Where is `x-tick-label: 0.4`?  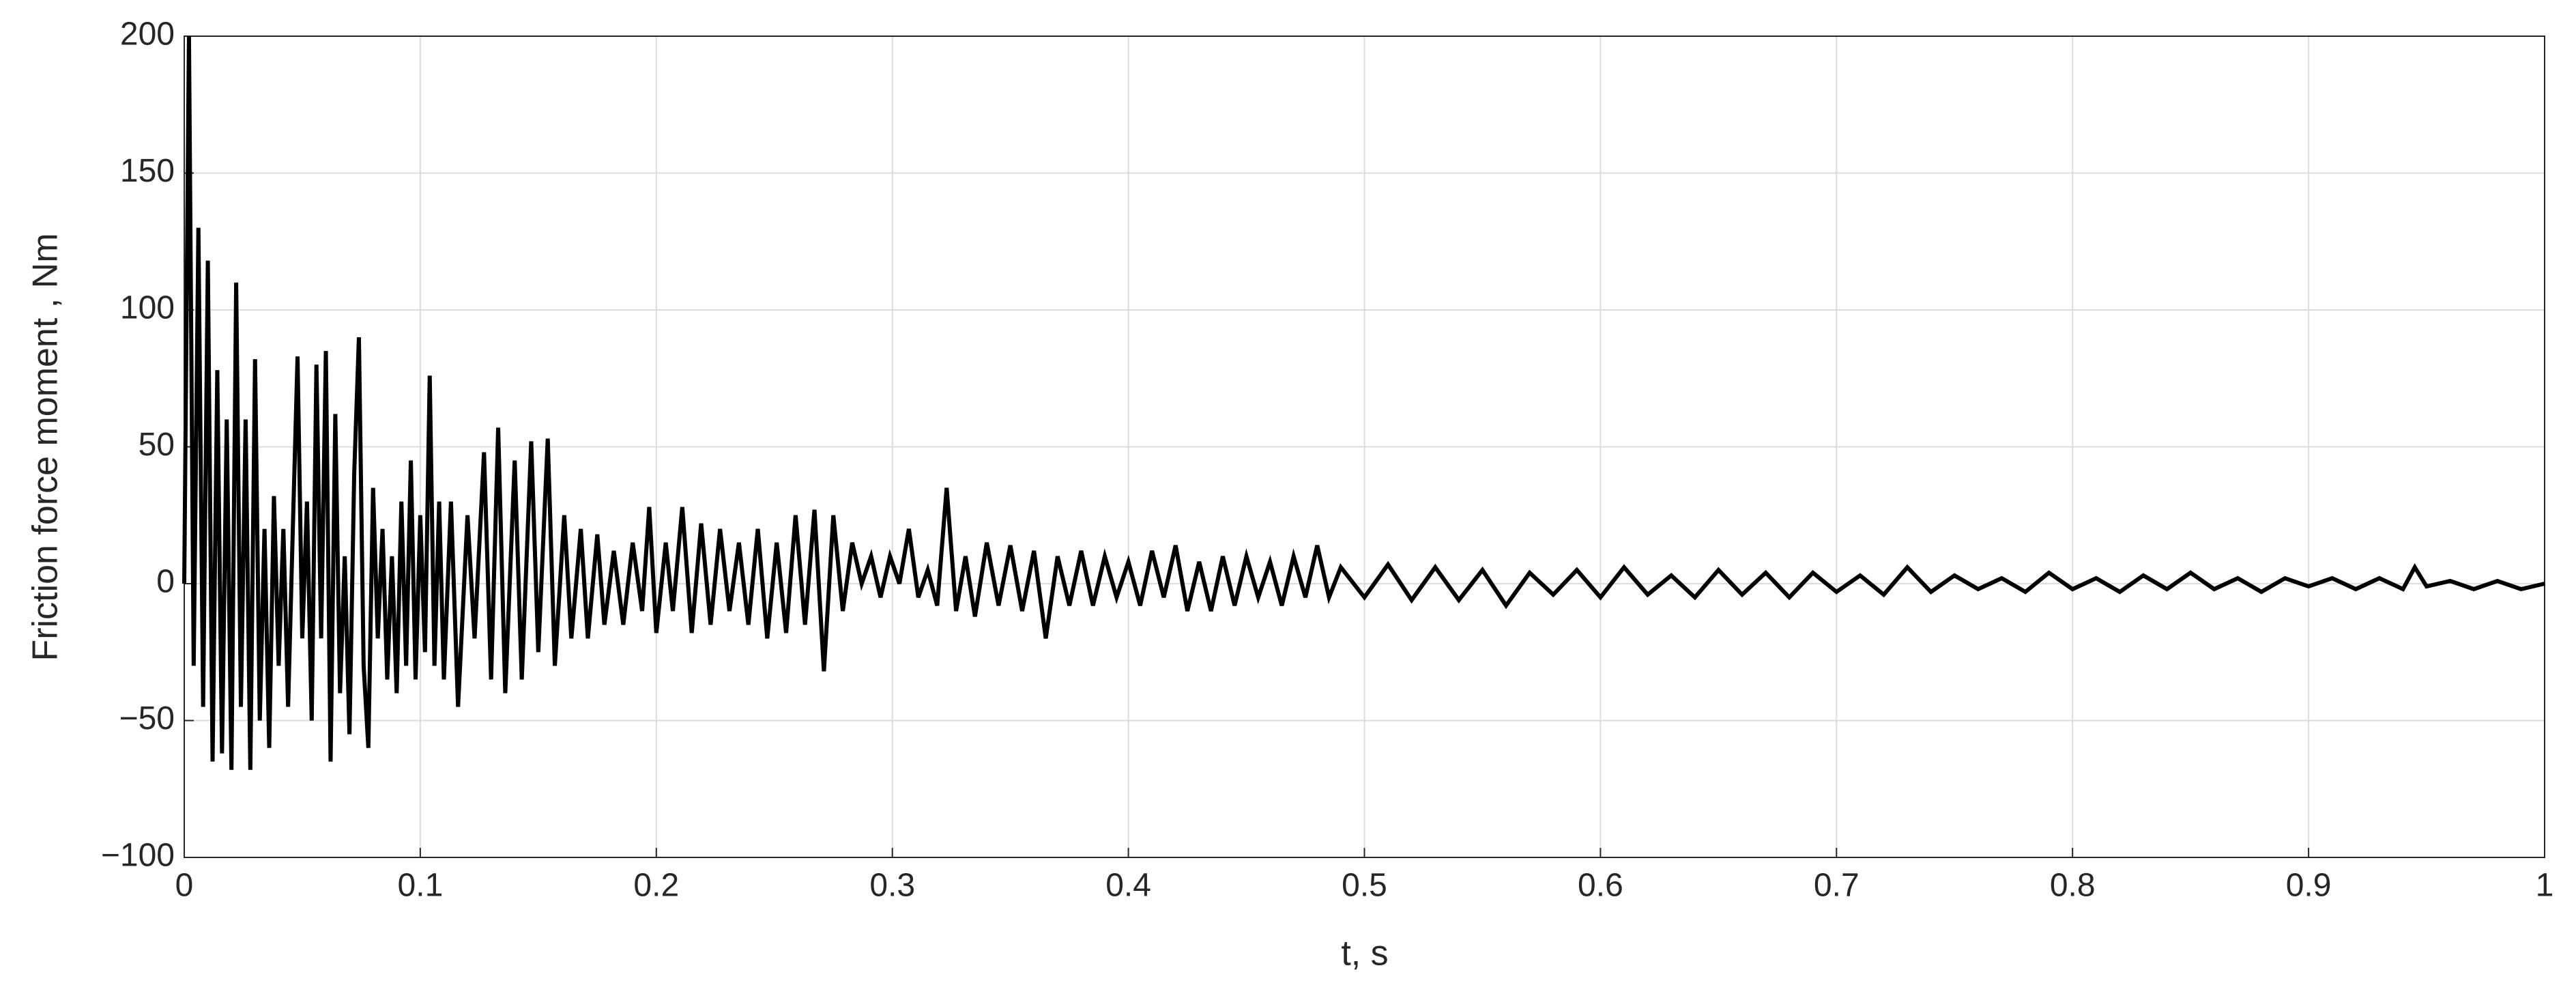
x-tick-label: 0.4 is located at coordinates (1128, 886).